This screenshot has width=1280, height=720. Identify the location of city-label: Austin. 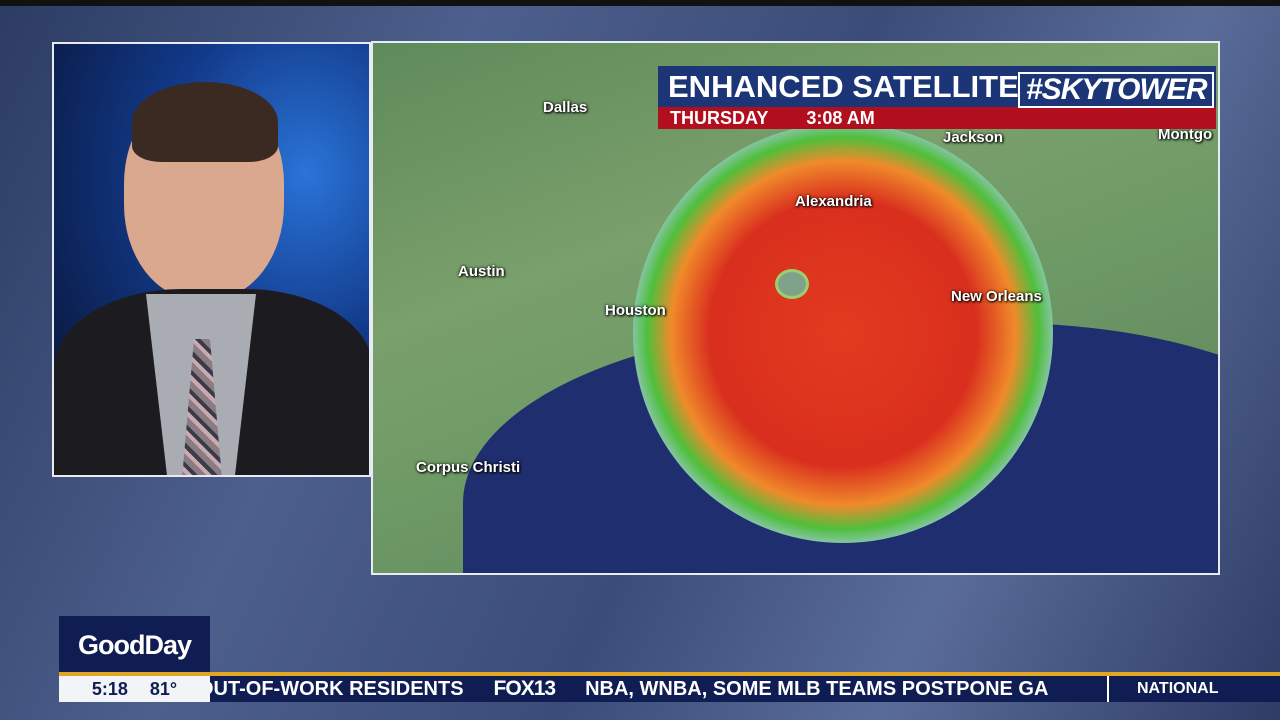
(481, 271).